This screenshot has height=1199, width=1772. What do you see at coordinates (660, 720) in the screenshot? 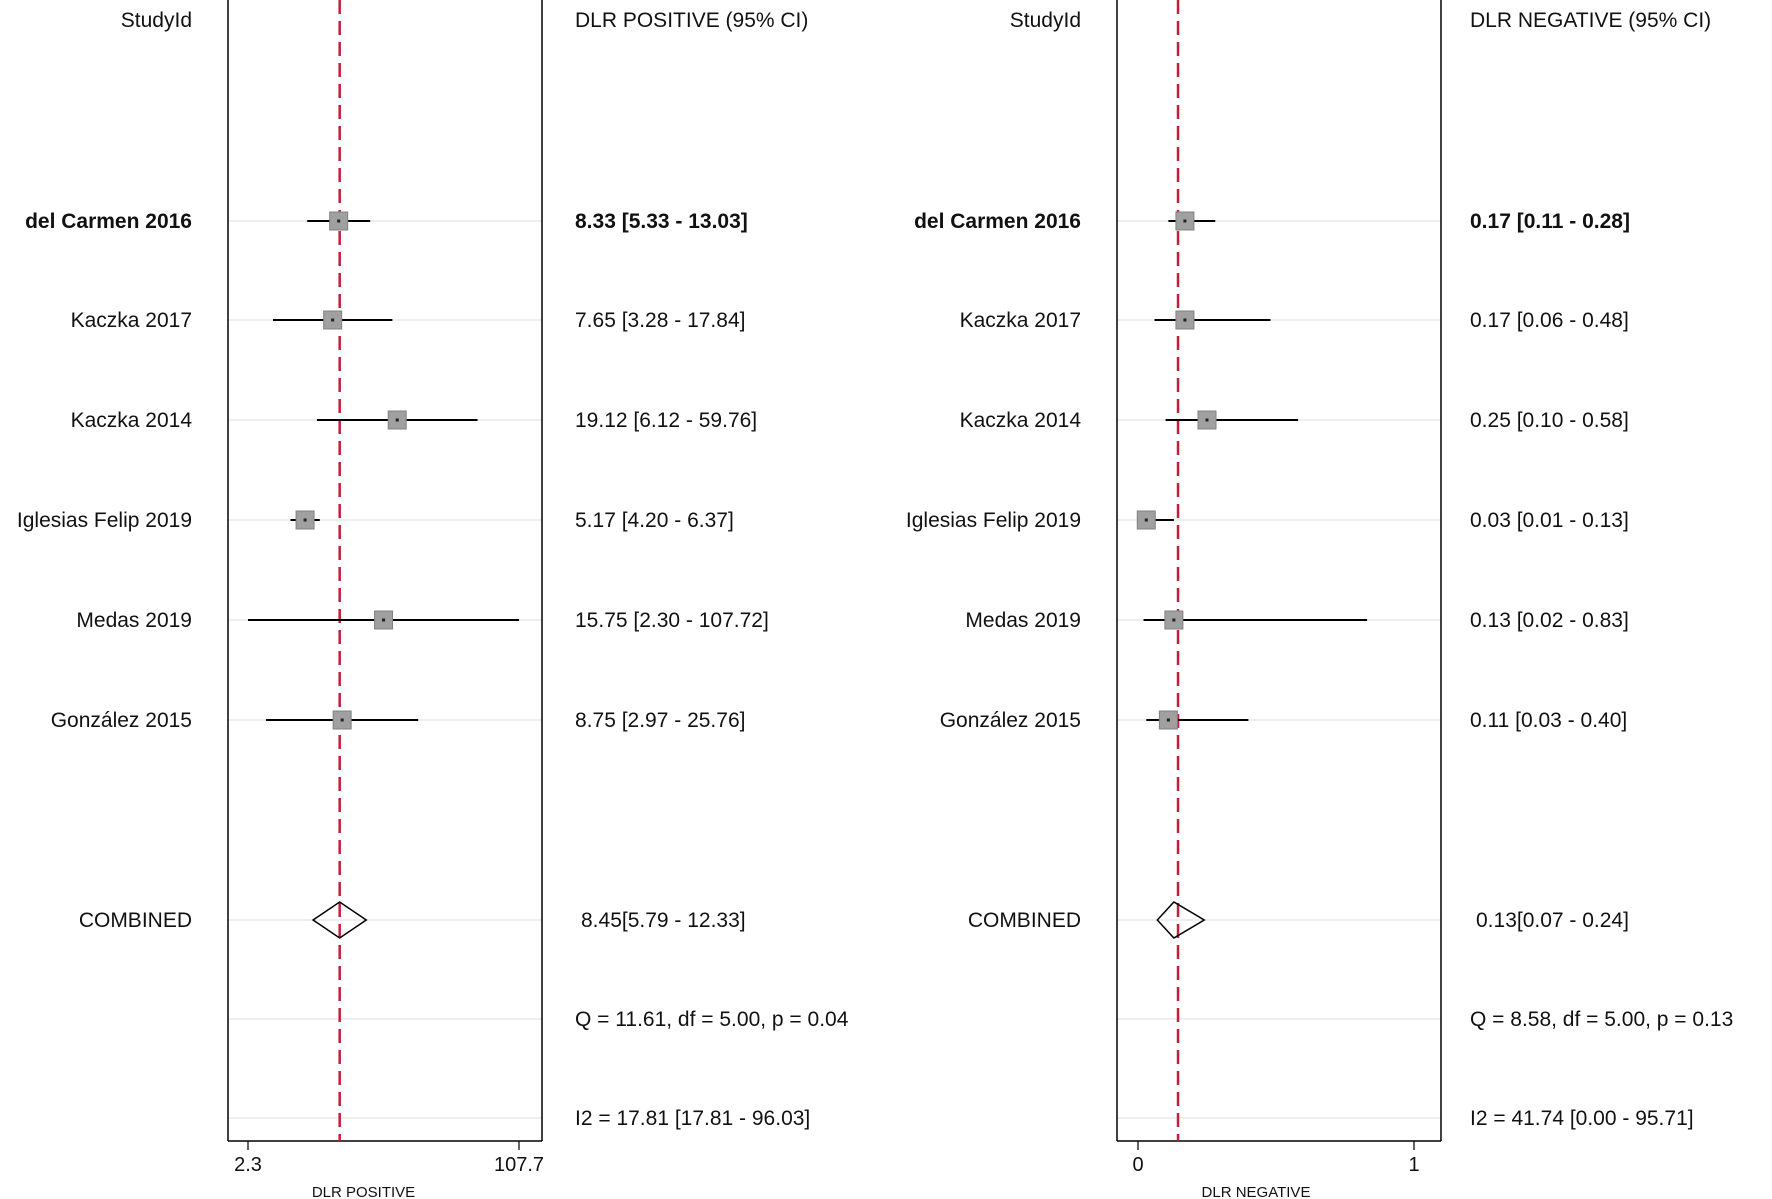
I see `study-estimate-label: 8.75 [2.97 - 25.76]` at bounding box center [660, 720].